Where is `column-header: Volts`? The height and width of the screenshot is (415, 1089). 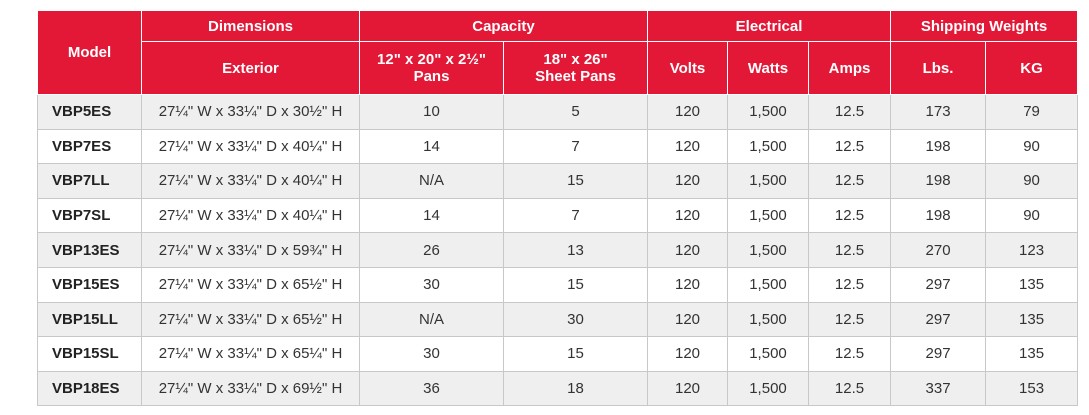 column-header: Volts is located at coordinates (687, 68).